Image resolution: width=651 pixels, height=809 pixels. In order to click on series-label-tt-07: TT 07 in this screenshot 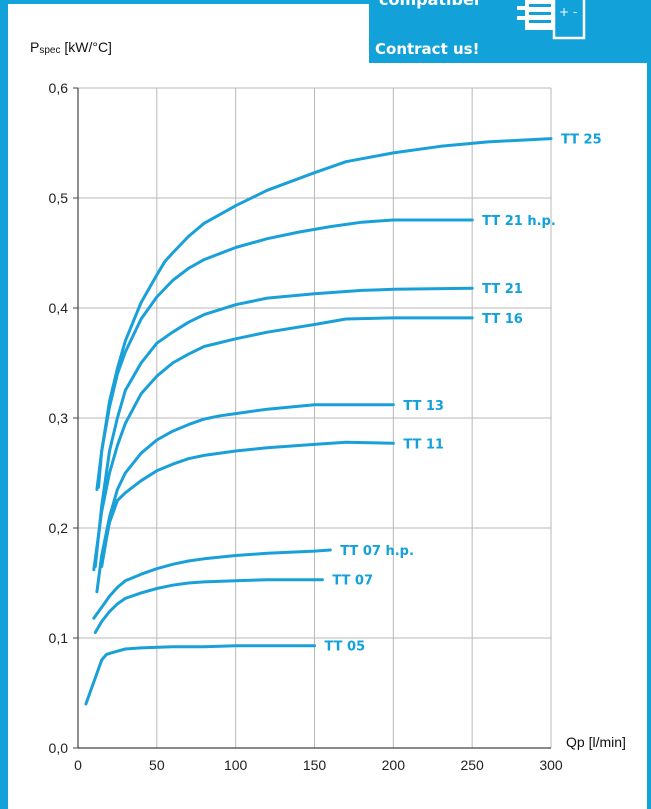, I will do `click(352, 581)`.